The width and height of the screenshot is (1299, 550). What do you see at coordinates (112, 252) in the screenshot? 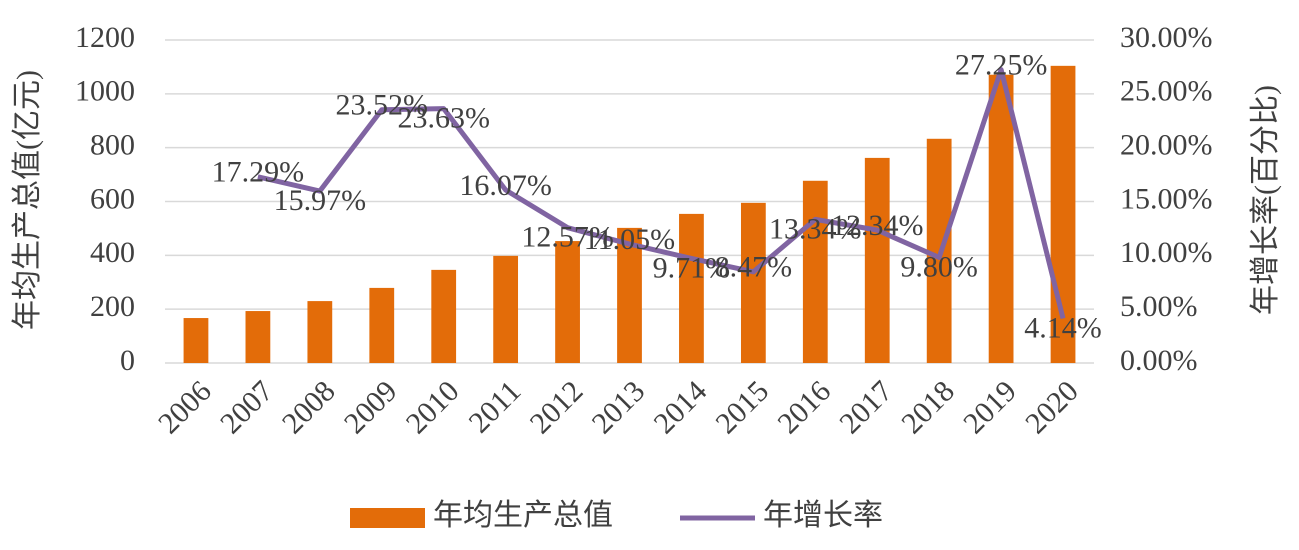
I see `y-tick-label: 400` at bounding box center [112, 252].